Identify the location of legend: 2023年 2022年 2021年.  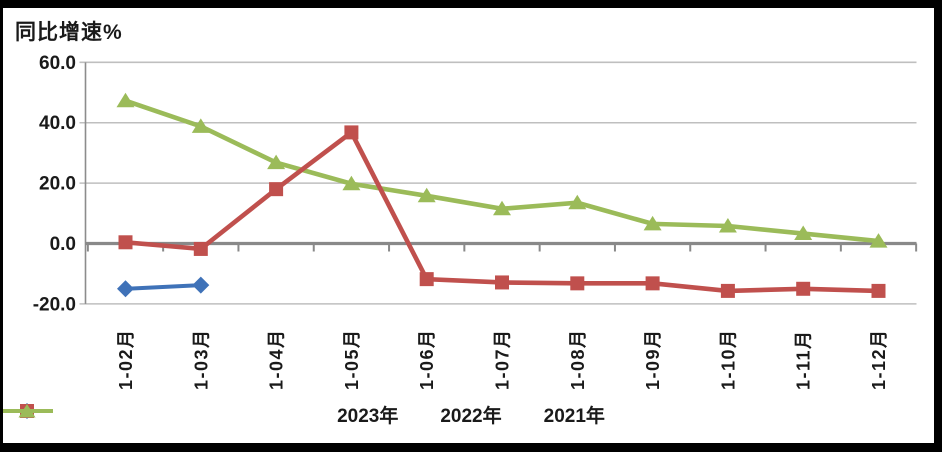
(471, 414).